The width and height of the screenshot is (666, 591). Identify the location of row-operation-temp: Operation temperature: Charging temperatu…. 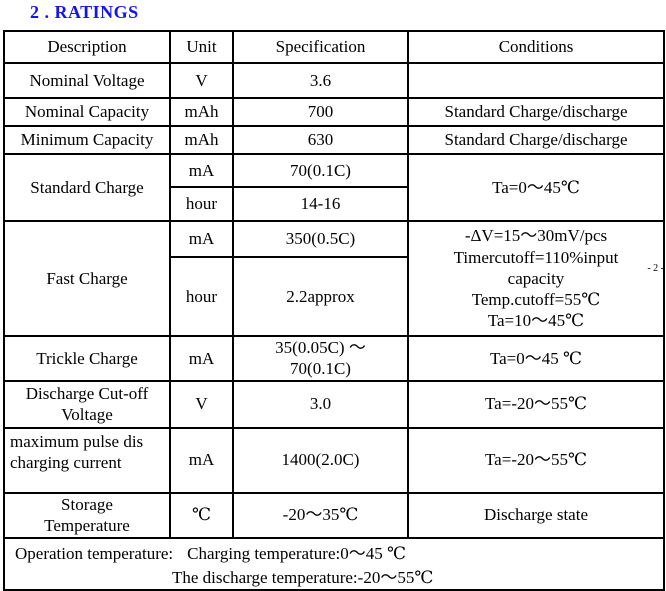
(334, 563).